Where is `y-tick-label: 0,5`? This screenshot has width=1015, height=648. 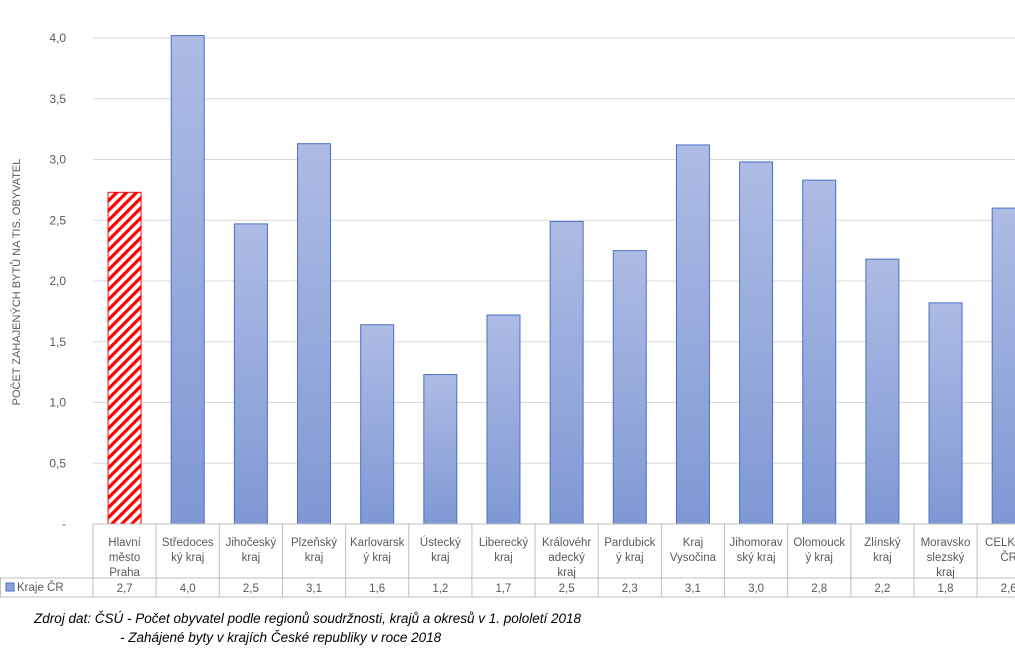 y-tick-label: 0,5 is located at coordinates (57, 463).